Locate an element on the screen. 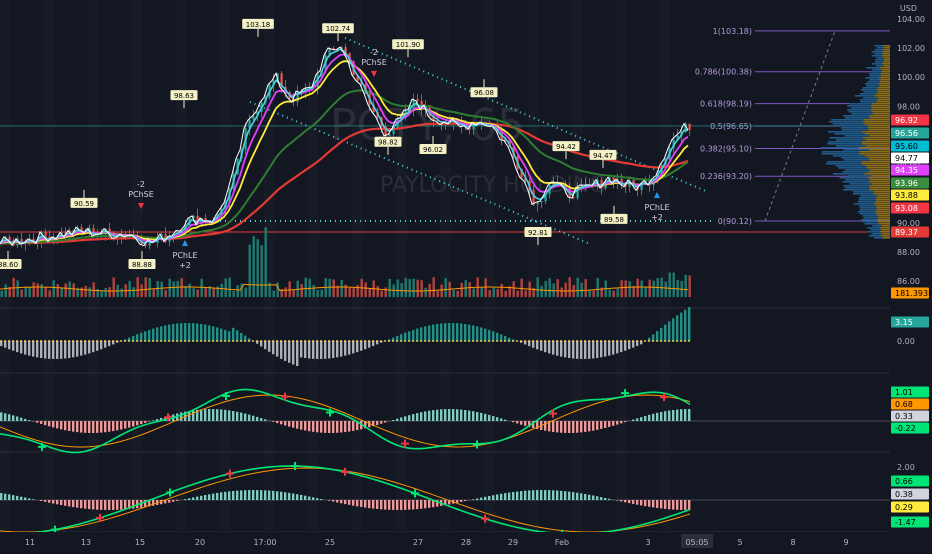 Image resolution: width=932 pixels, height=554 pixels. price-tag-label: 94.35 is located at coordinates (906, 170).